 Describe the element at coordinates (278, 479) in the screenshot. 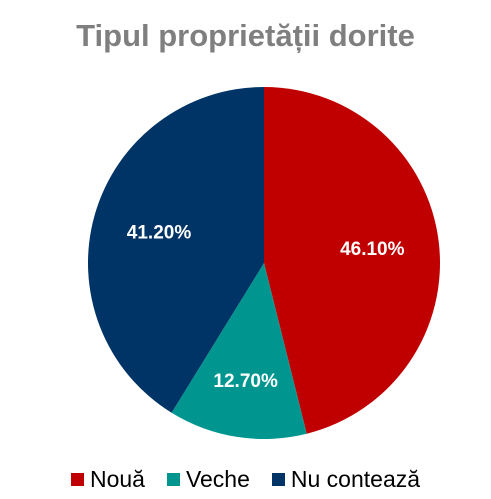

I see `legend-swatch-nu-conteaza` at that location.